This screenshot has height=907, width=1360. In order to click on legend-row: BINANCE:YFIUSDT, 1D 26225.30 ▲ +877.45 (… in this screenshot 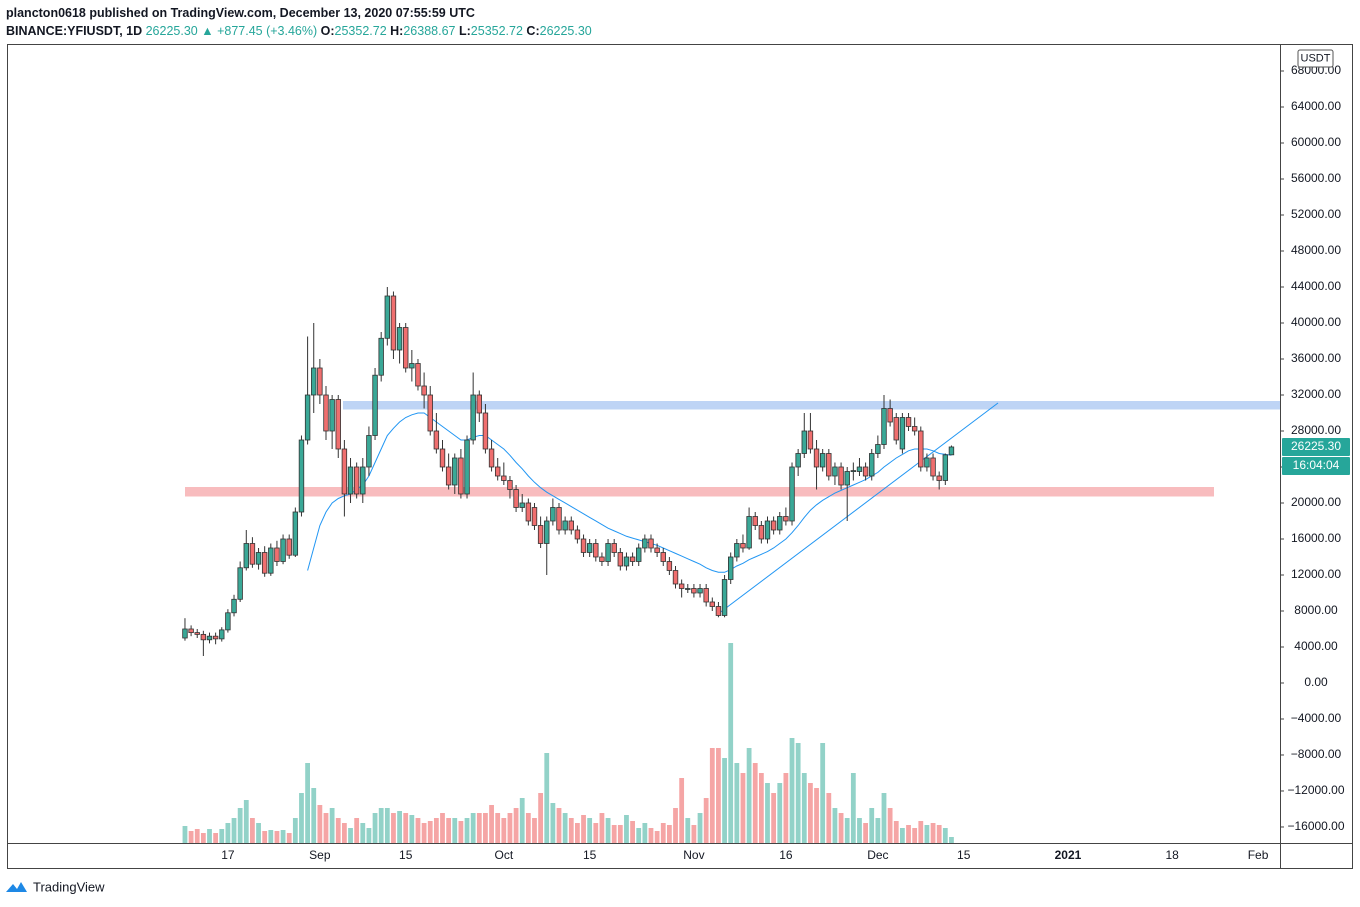, I will do `click(299, 31)`.